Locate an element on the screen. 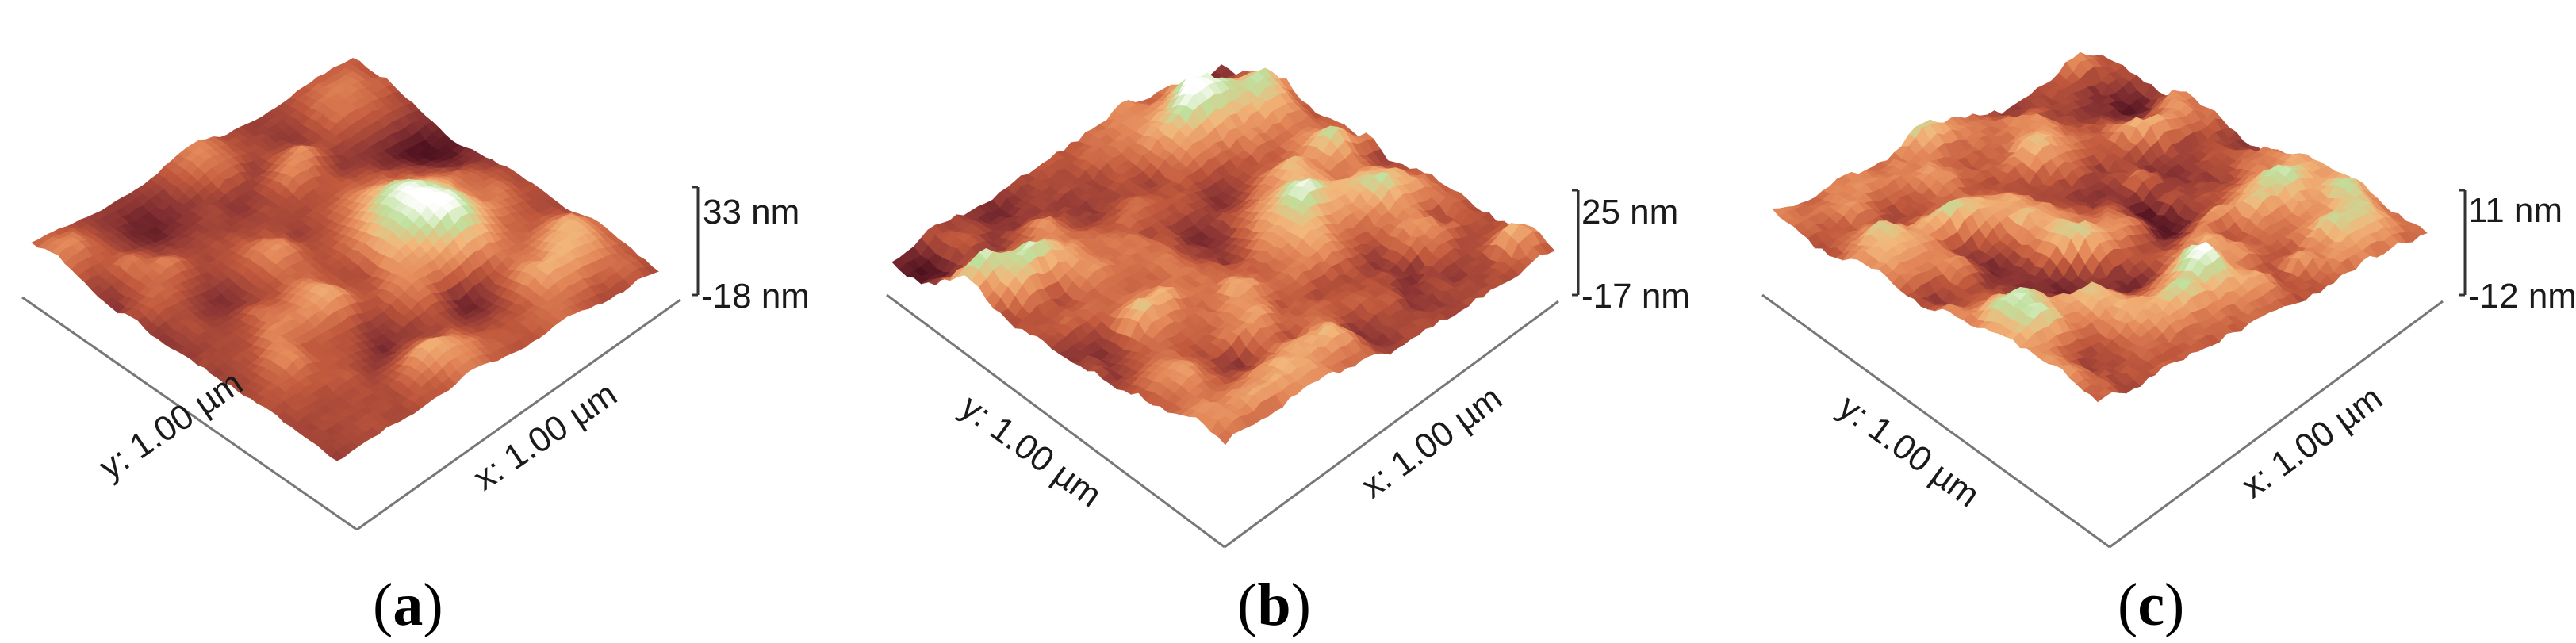 The height and width of the screenshot is (643, 2576). z-max-label-c: 11 nm is located at coordinates (2515, 210).